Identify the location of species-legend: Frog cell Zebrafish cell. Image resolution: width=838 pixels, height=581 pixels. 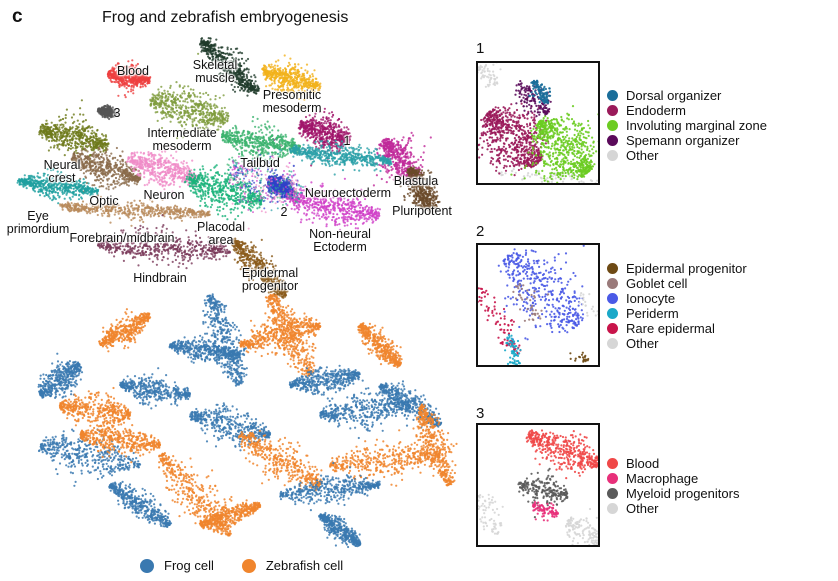
(241, 565).